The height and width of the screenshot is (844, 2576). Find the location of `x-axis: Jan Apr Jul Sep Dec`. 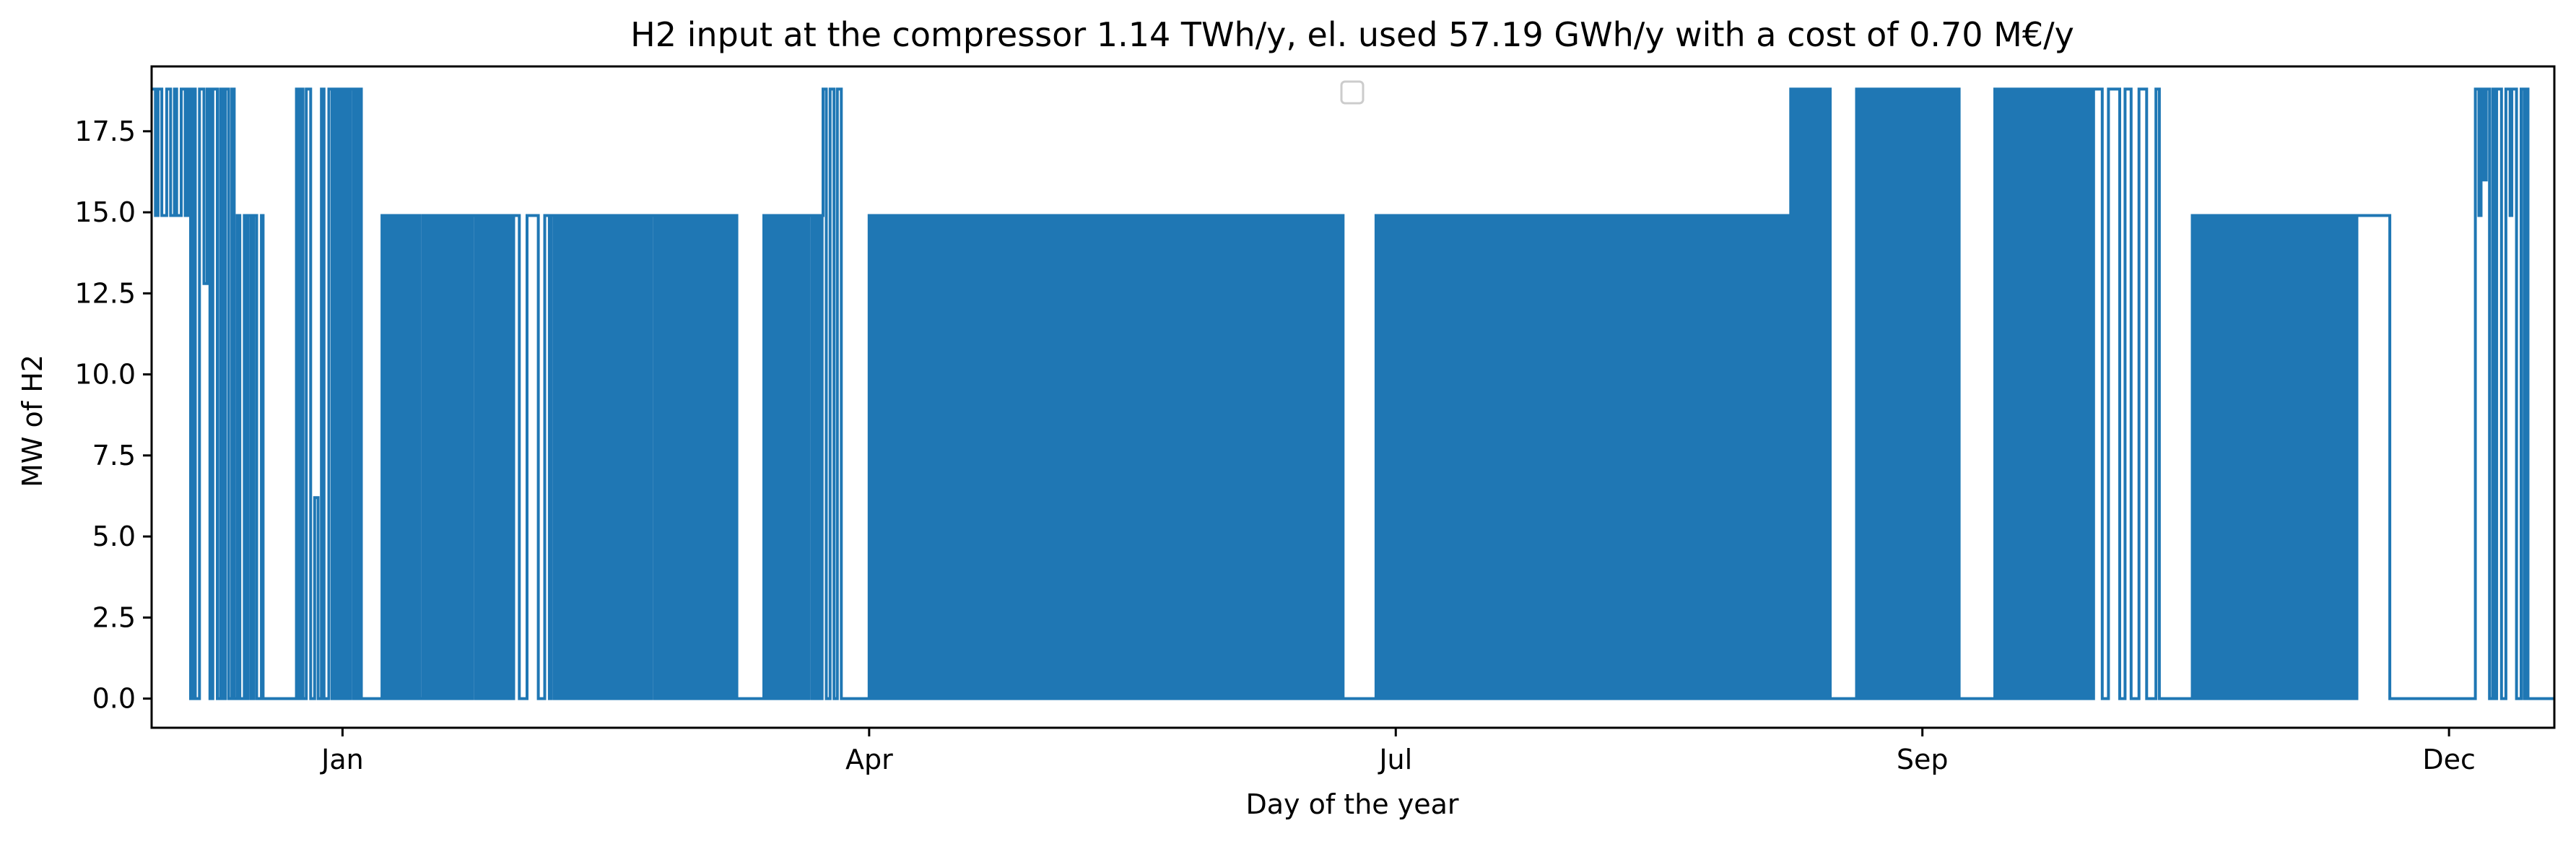

x-axis: Jan Apr Jul Sep Dec is located at coordinates (1398, 751).